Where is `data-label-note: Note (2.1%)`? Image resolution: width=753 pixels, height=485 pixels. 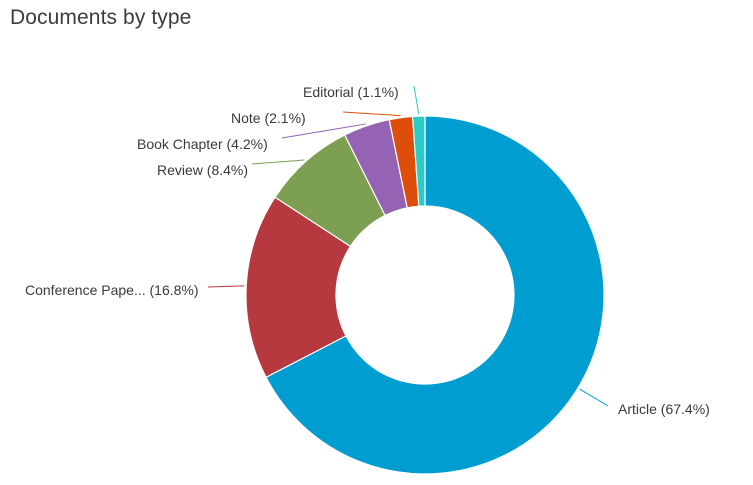 data-label-note: Note (2.1%) is located at coordinates (268, 118).